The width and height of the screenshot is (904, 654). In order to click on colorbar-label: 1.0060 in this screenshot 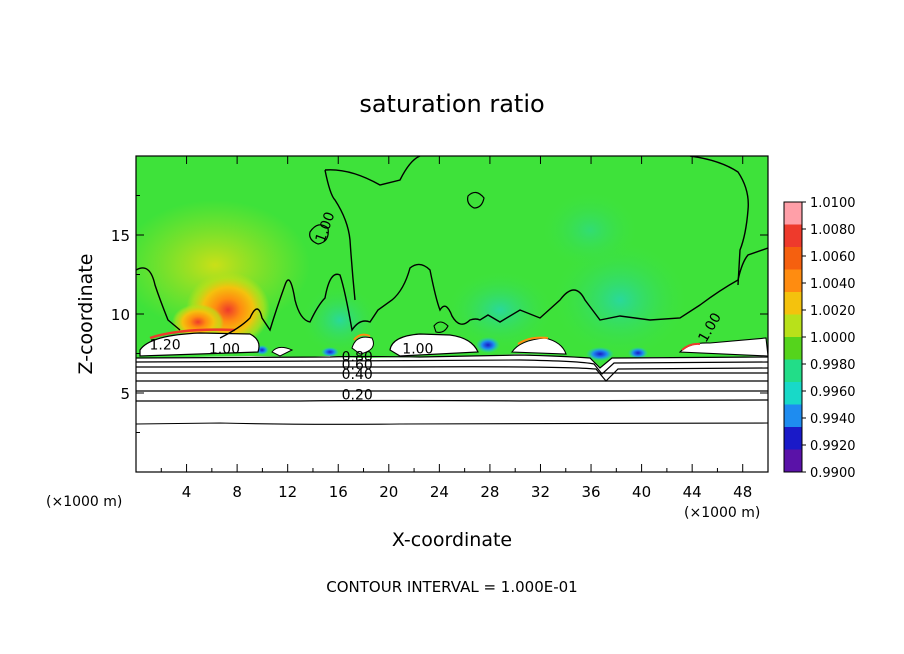, I will do `click(833, 257)`.